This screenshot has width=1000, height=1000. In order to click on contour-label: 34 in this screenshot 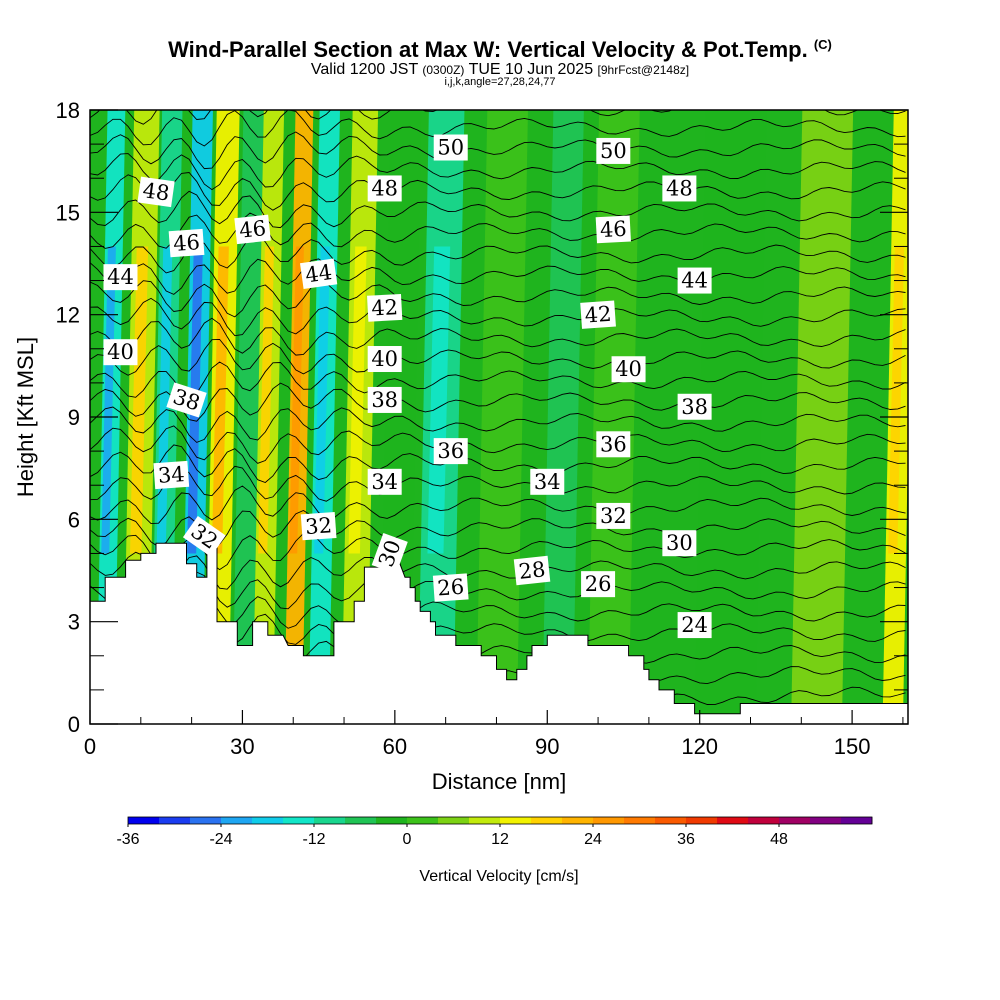, I will do `click(171, 475)`.